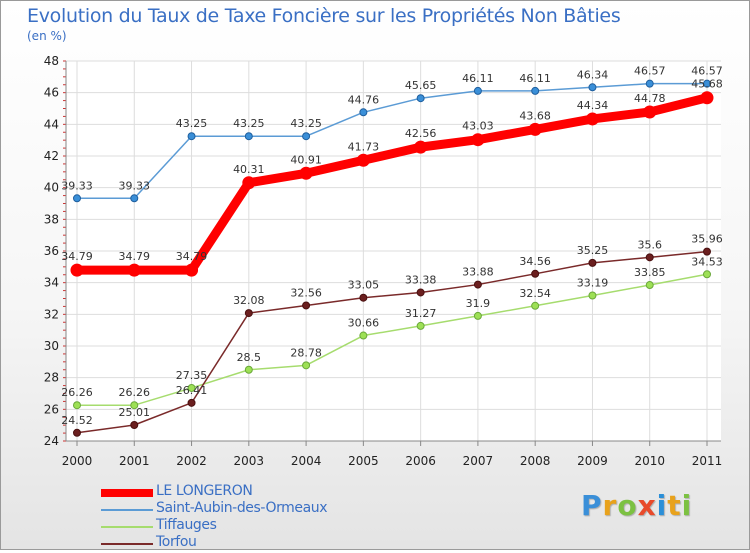 Image resolution: width=750 pixels, height=553 pixels. I want to click on data-label: 24.52, so click(77, 420).